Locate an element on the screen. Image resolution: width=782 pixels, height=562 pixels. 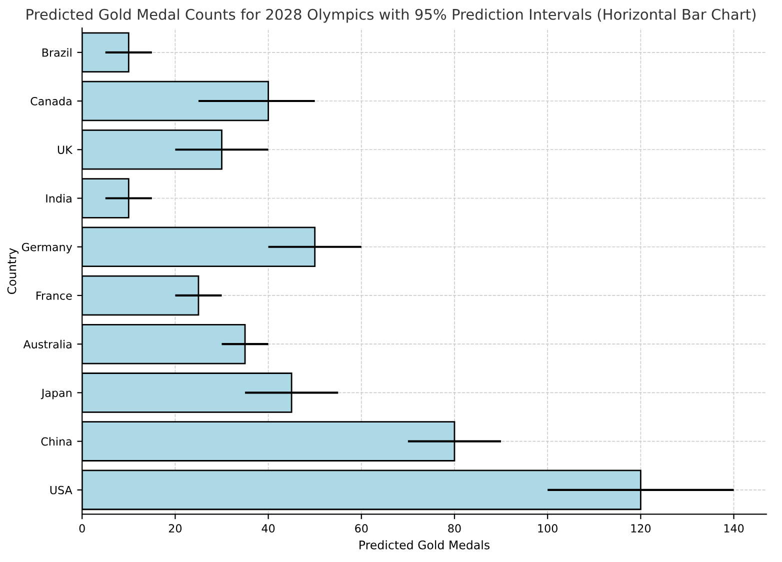
y-tick-label: UK is located at coordinates (65, 150).